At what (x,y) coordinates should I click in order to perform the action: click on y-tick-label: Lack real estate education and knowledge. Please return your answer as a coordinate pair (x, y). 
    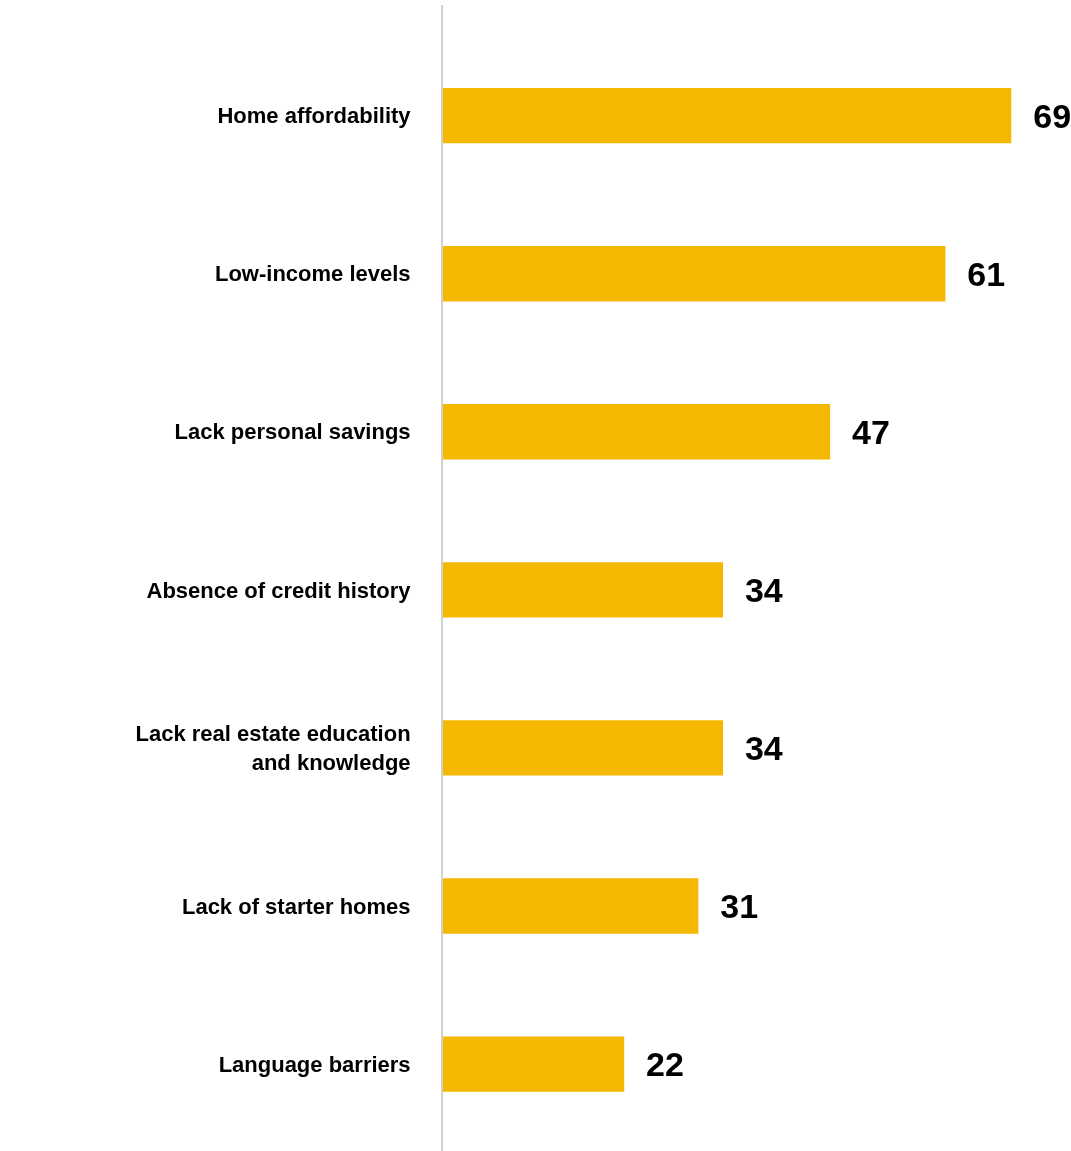
    Looking at the image, I should click on (273, 748).